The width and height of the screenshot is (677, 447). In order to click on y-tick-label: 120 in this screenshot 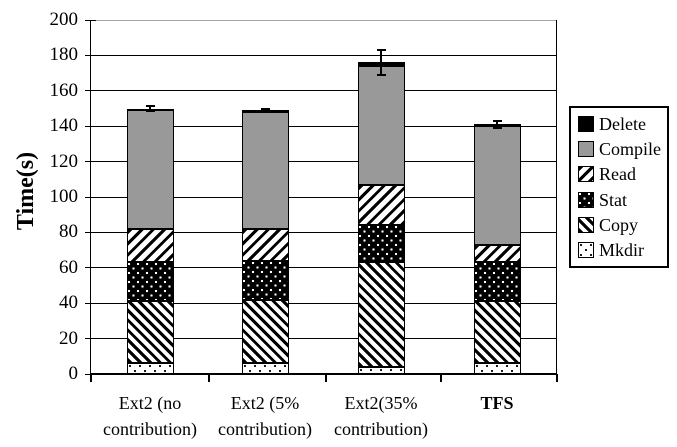, I will do `click(64, 161)`.